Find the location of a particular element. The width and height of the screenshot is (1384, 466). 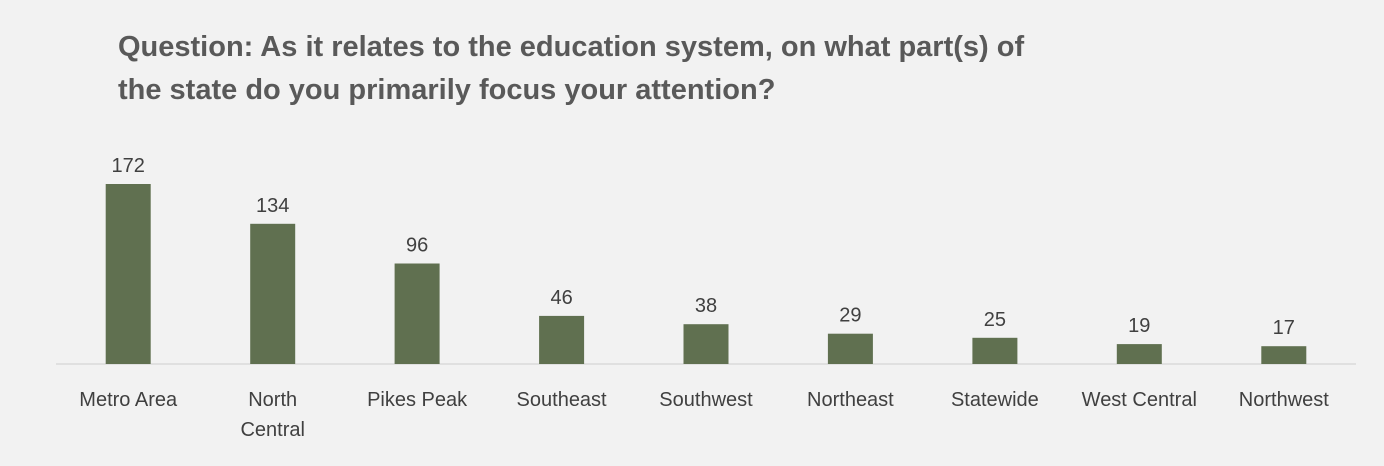

x-tick-label: Northeast is located at coordinates (850, 400).